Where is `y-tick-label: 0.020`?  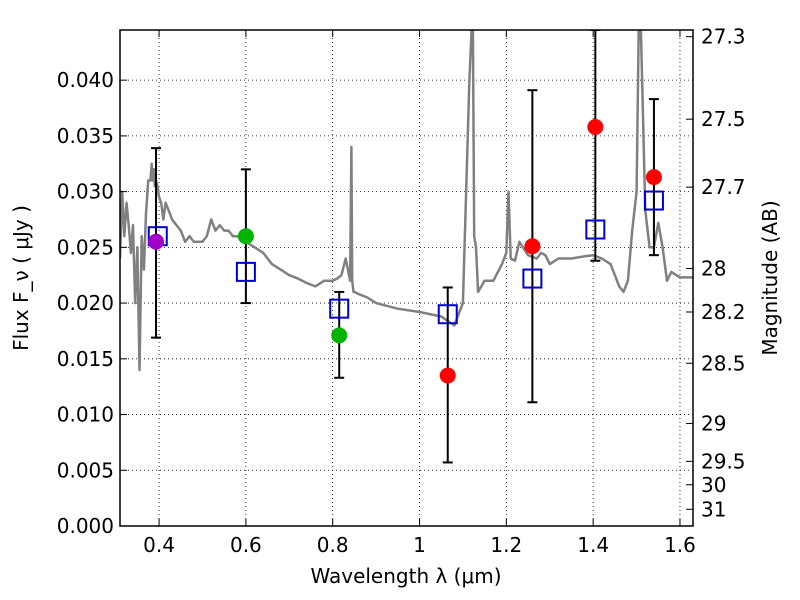 y-tick-label: 0.020 is located at coordinates (85, 303).